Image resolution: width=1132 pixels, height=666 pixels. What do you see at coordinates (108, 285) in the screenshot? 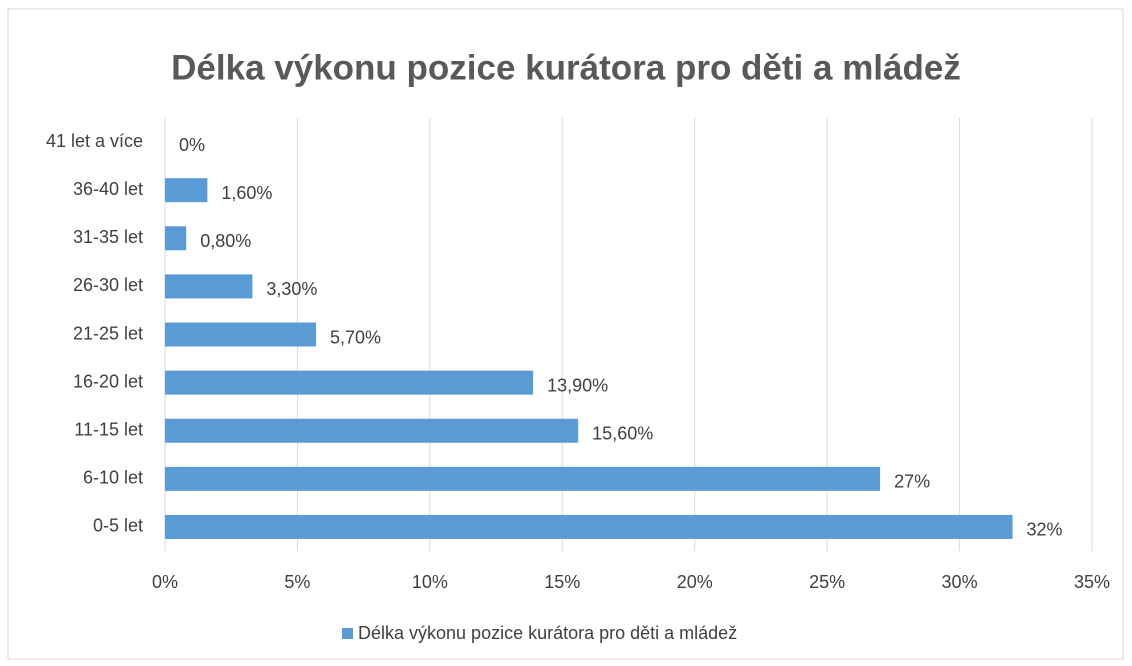
I see `y-tick-label: 26-30 let` at bounding box center [108, 285].